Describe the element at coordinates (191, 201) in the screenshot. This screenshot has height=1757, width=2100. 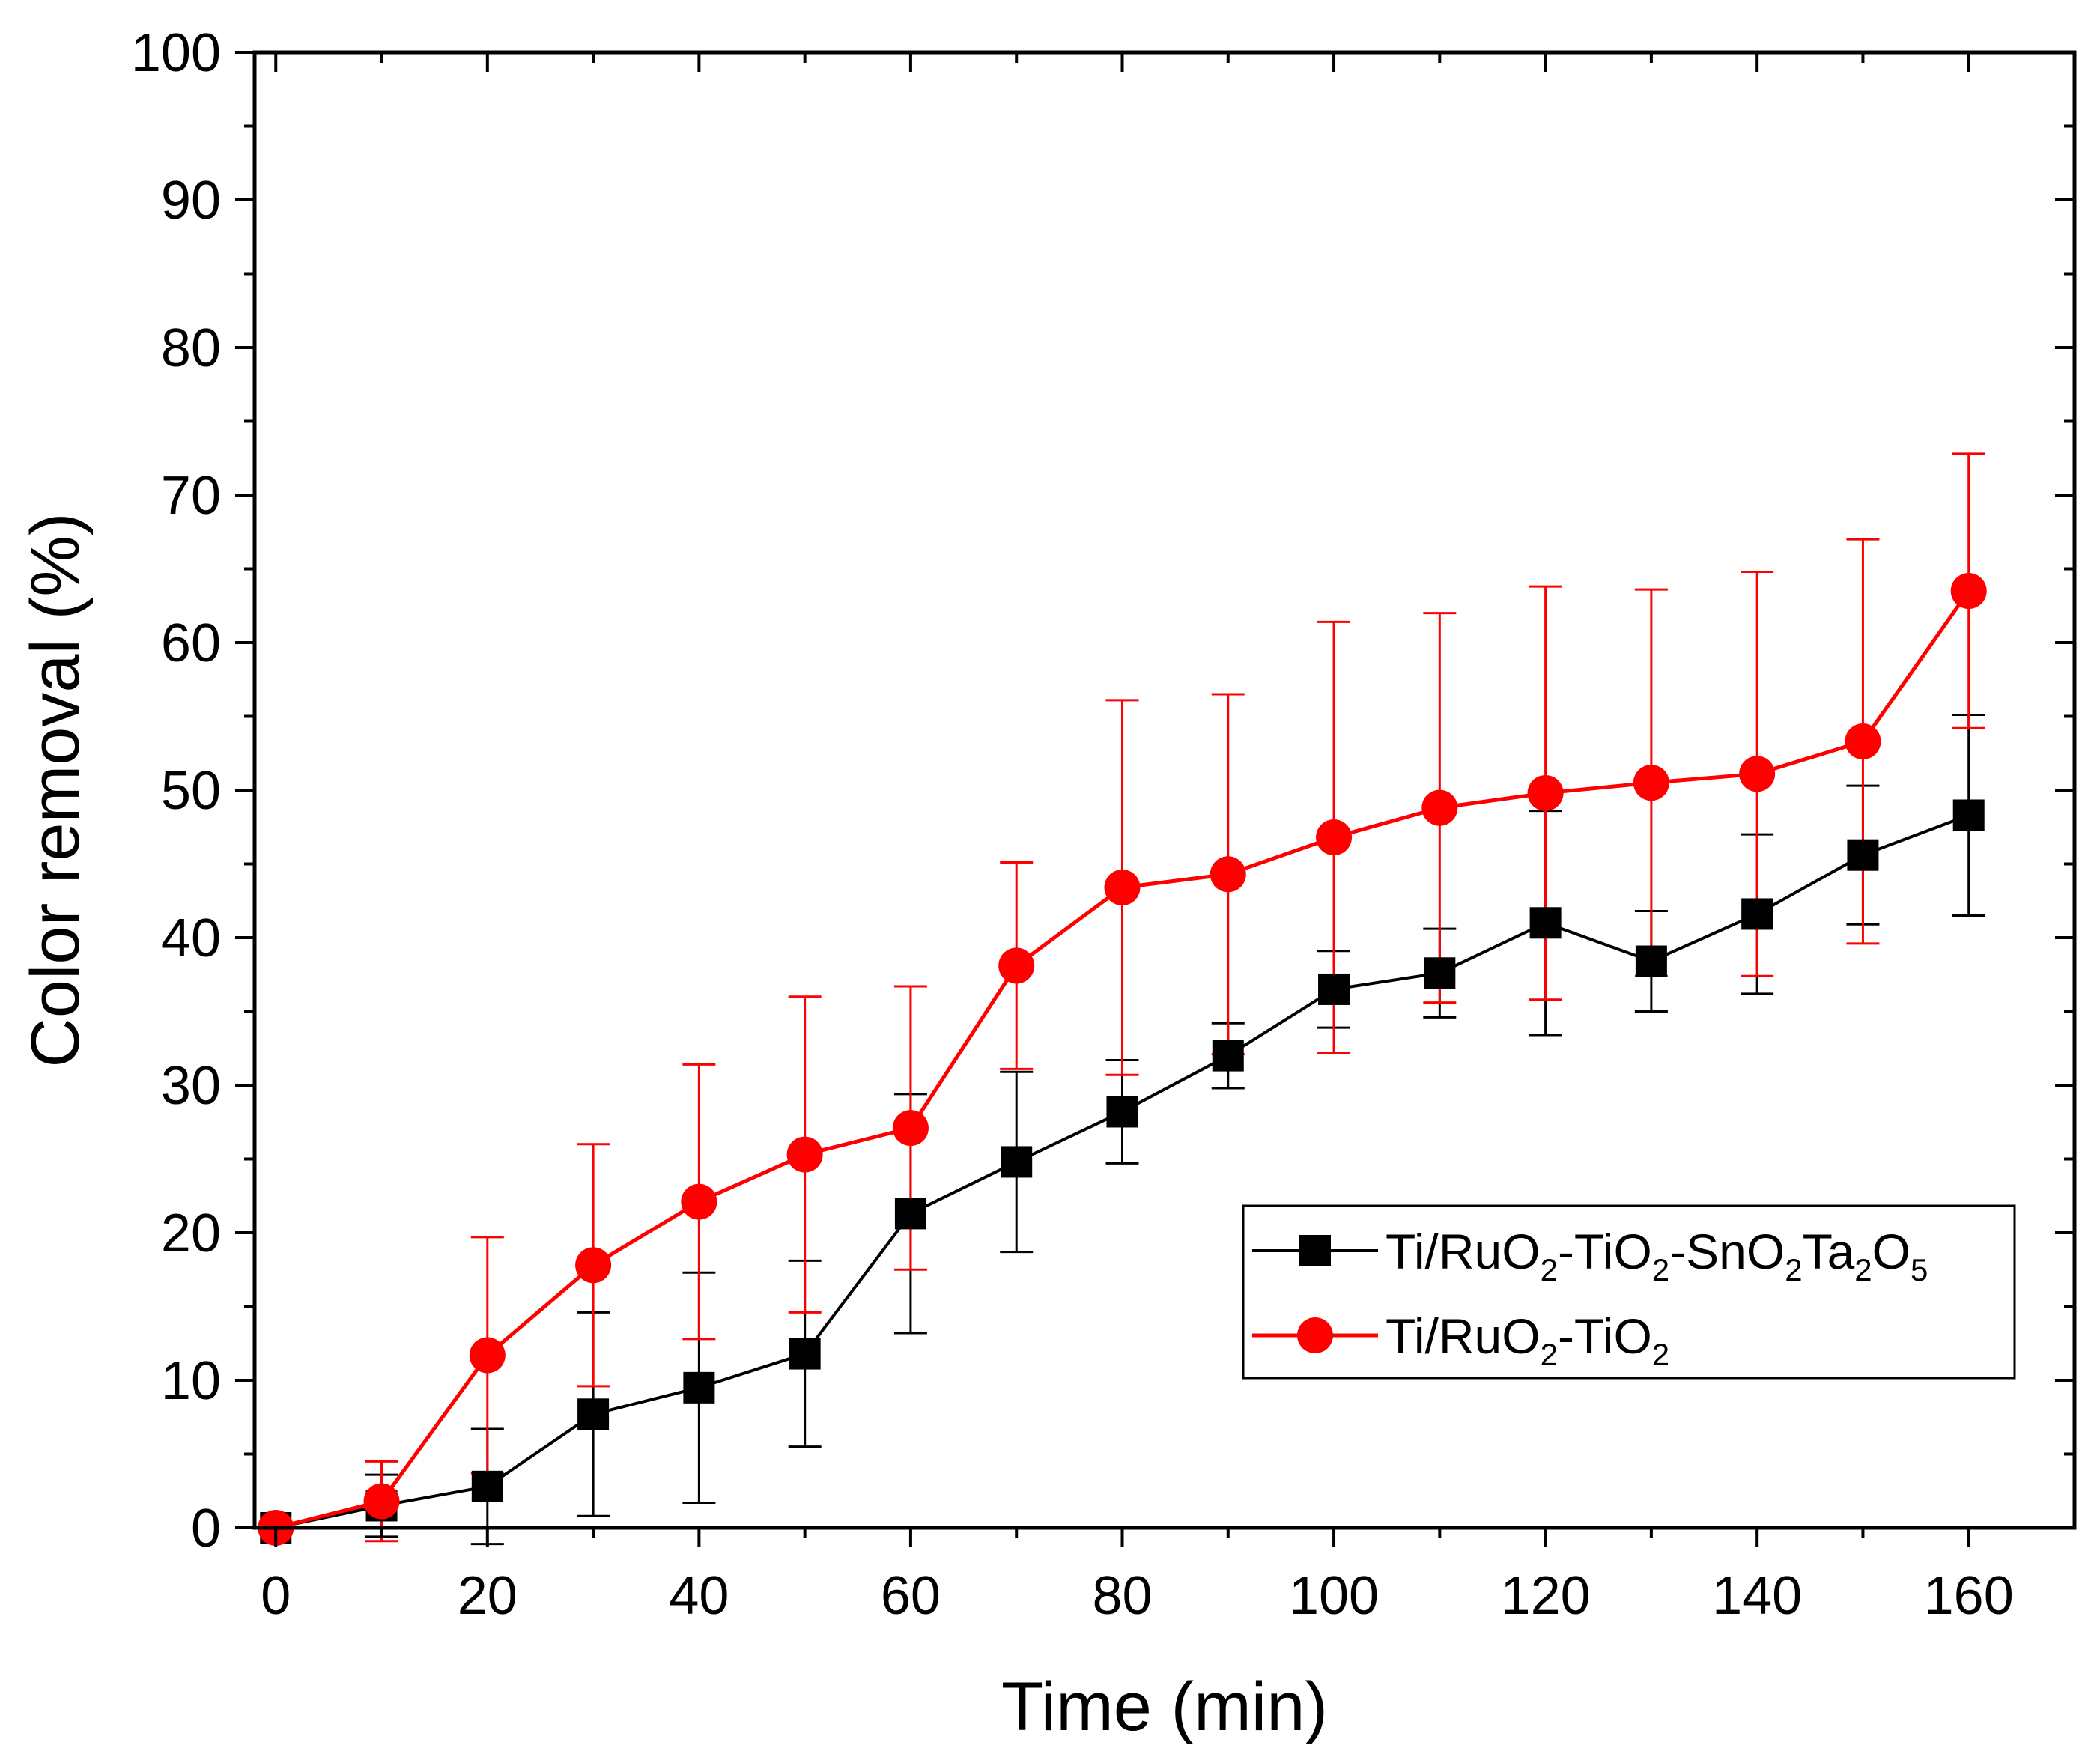
I see `y-tick-label: 90` at that location.